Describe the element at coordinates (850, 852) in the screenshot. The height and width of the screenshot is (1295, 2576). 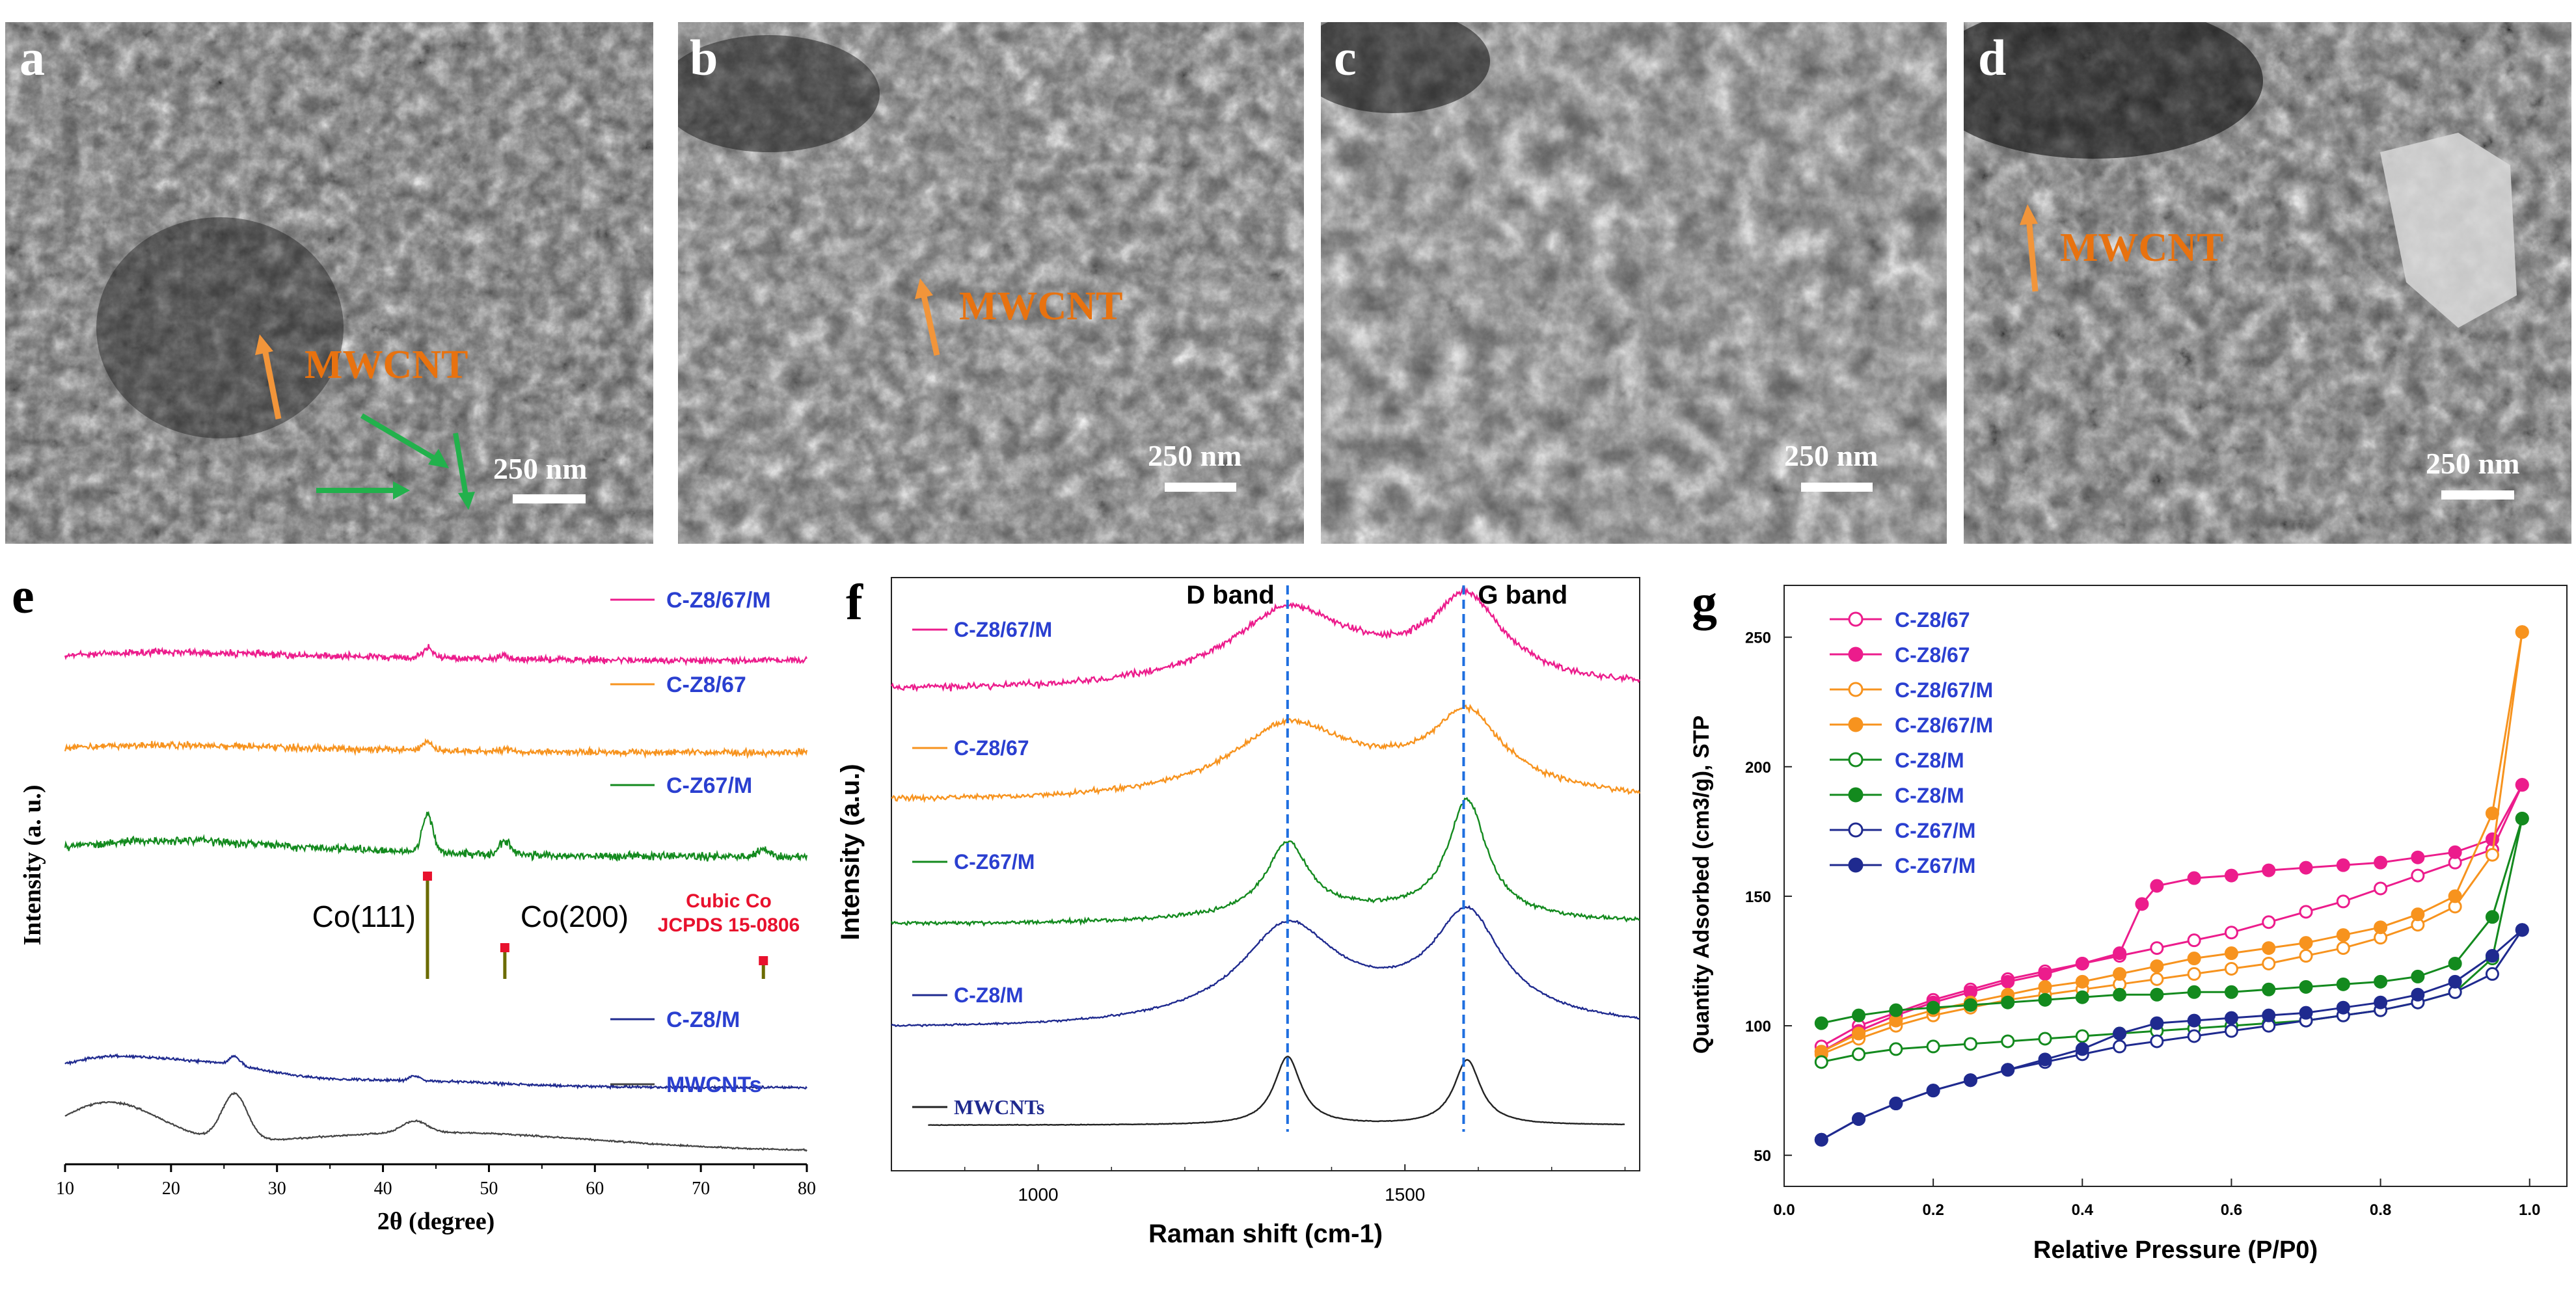
I see `y-axis-title-f: Intensity (a.u.)` at that location.